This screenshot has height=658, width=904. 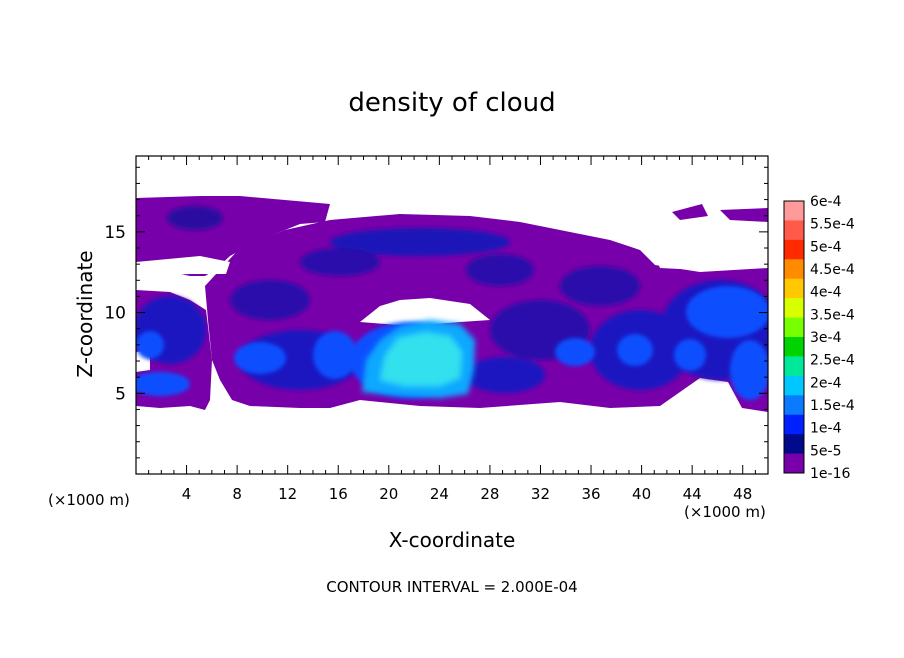 What do you see at coordinates (540, 494) in the screenshot?
I see `x-tick-label: 32` at bounding box center [540, 494].